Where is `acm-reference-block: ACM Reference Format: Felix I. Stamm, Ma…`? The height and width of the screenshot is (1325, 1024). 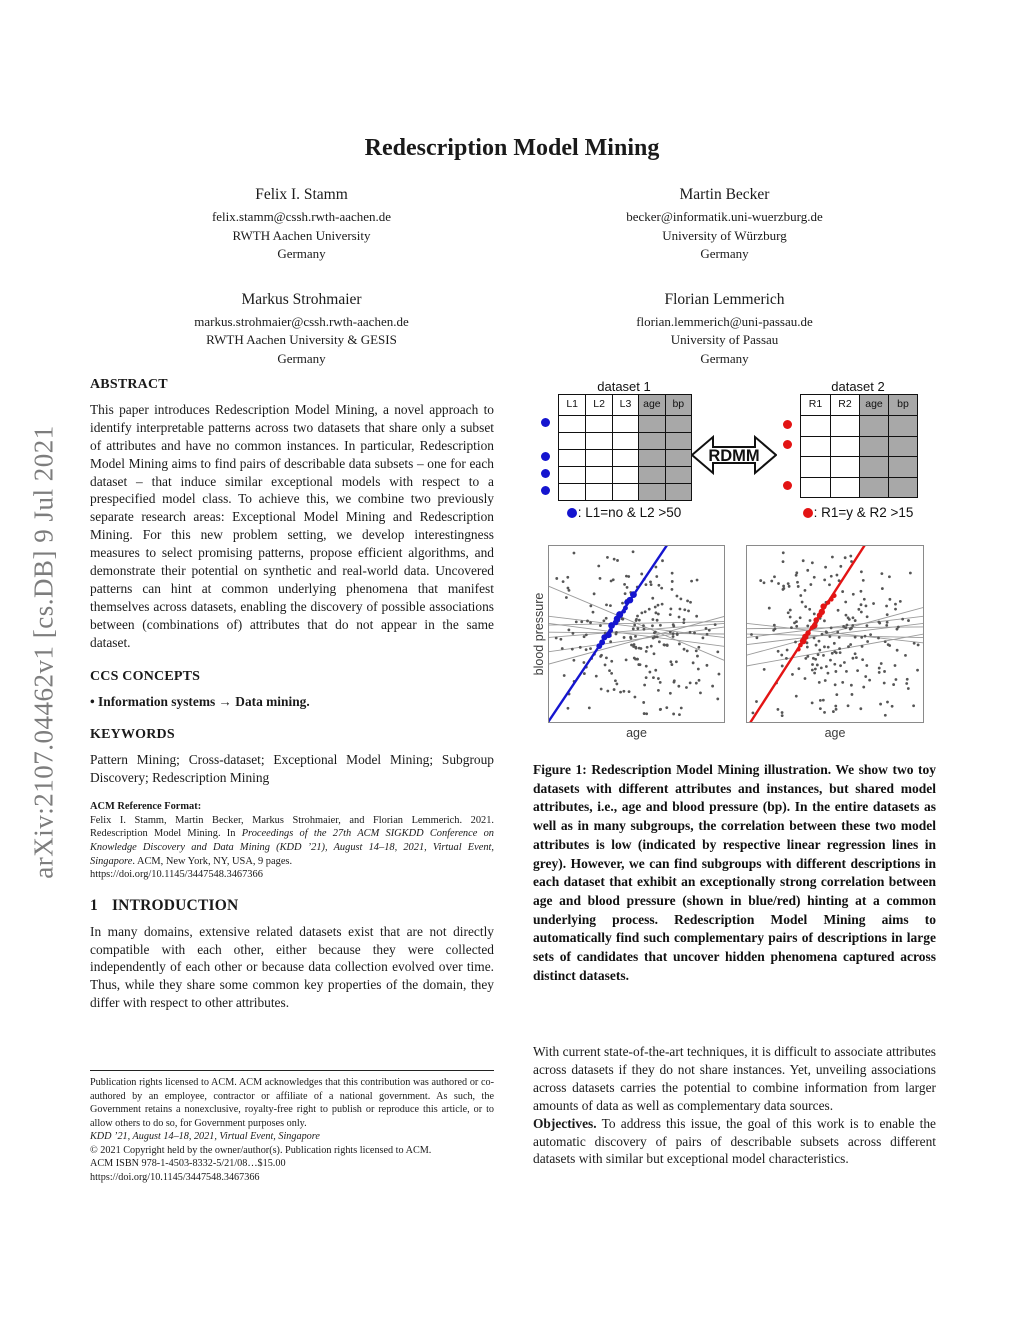
acm-reference-block: ACM Reference Format: Felix I. Stamm, Ma… is located at coordinates (292, 841).